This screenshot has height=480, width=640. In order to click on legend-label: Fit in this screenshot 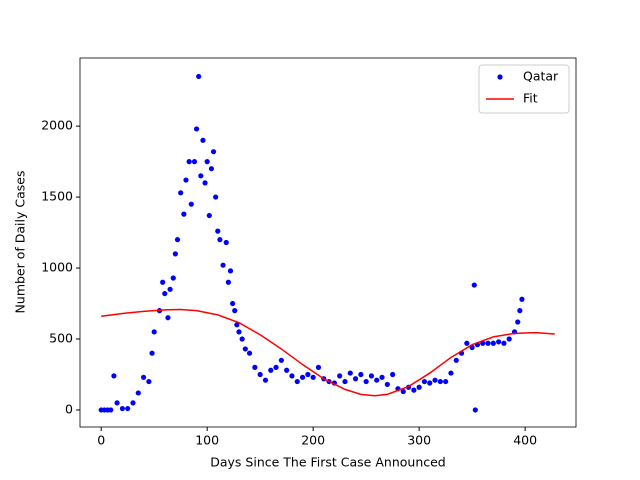, I will do `click(530, 98)`.